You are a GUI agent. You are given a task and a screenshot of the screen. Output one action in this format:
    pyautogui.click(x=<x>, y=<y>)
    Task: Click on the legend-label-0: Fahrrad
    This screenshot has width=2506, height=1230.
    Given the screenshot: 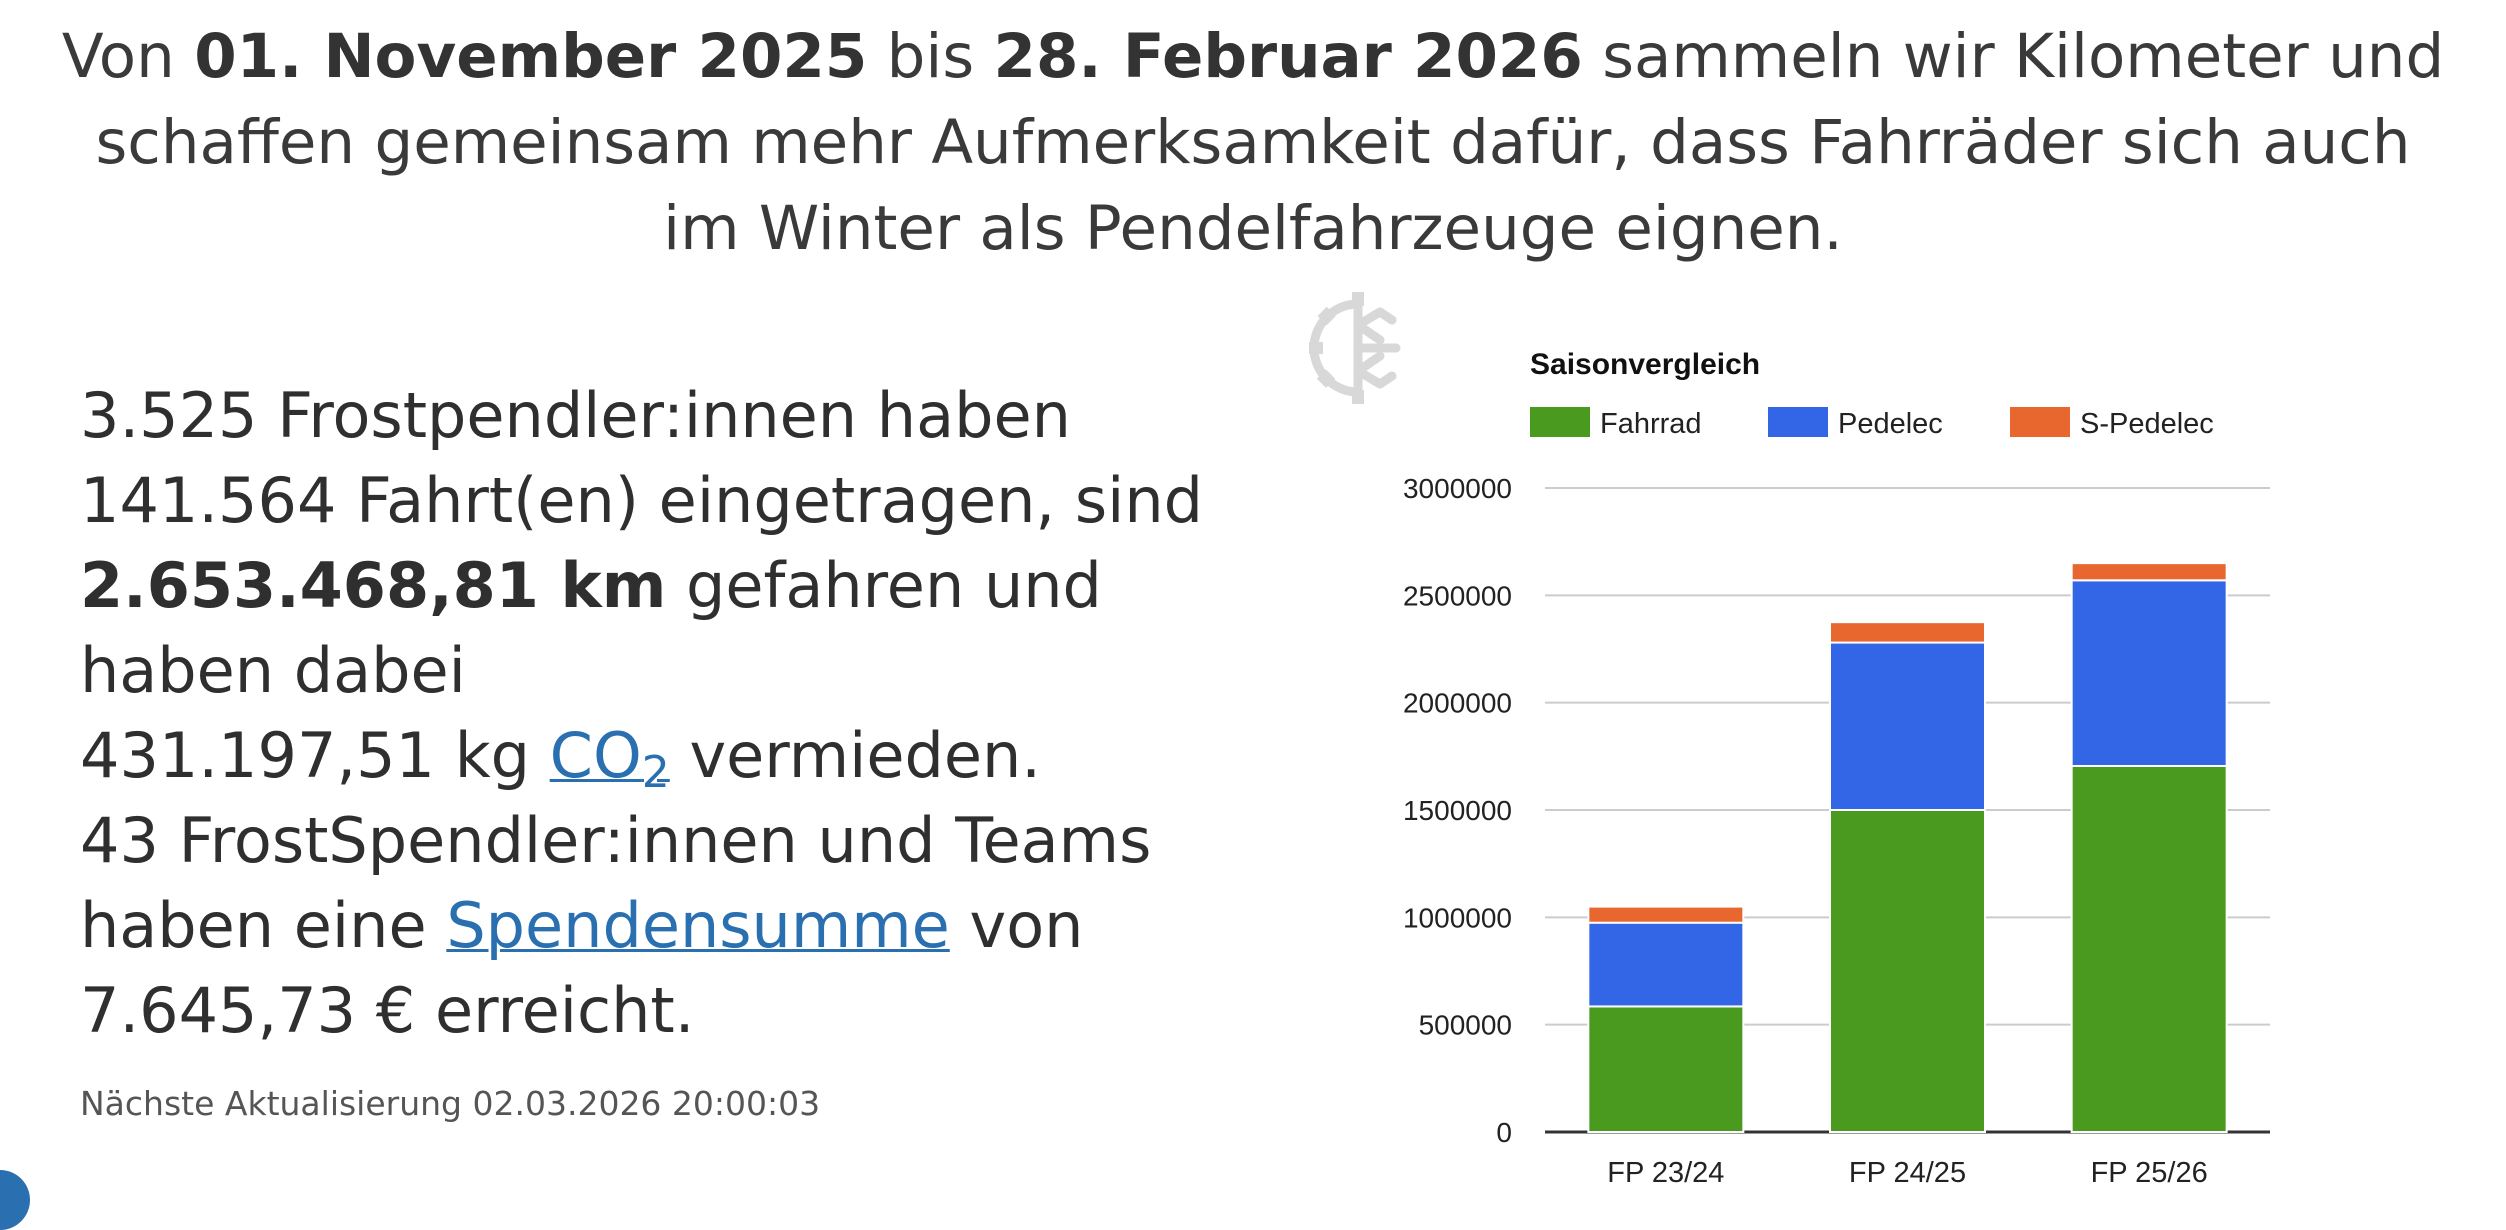 What is the action you would take?
    pyautogui.click(x=1651, y=424)
    